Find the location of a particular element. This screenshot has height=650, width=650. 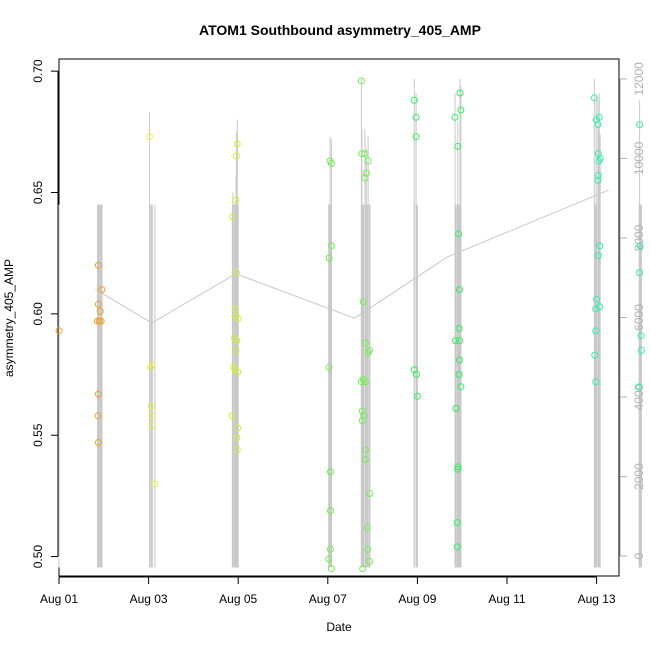

y-tick-label: 0.50 is located at coordinates (38, 557).